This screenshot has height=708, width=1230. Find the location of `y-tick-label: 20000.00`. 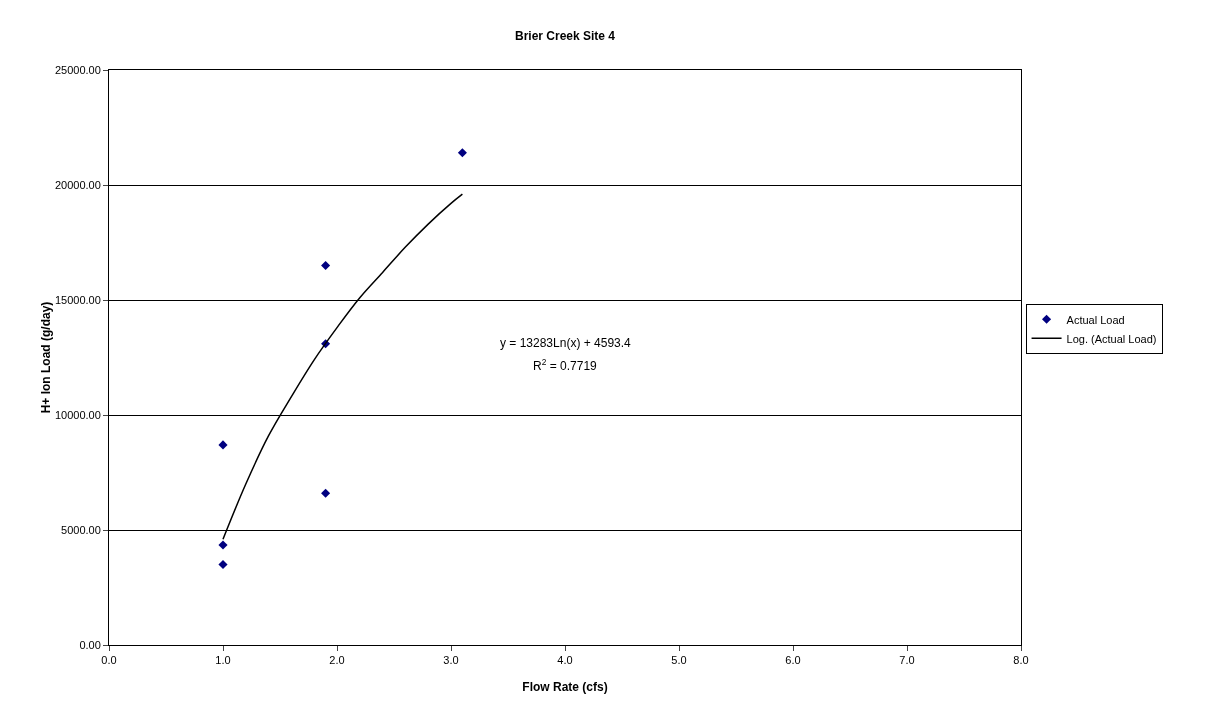

y-tick-label: 20000.00 is located at coordinates (77, 184).